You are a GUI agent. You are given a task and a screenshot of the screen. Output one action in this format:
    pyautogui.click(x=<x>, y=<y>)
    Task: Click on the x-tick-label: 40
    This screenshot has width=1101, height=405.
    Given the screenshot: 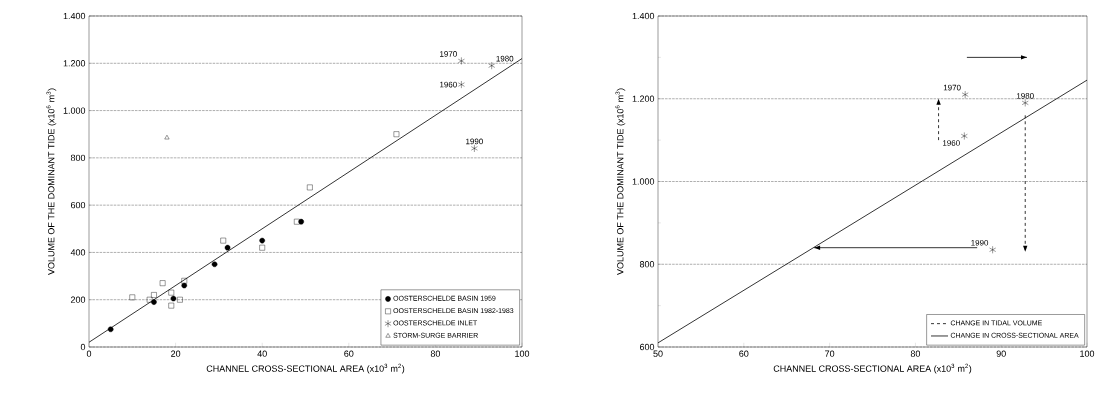 What is the action you would take?
    pyautogui.click(x=262, y=353)
    